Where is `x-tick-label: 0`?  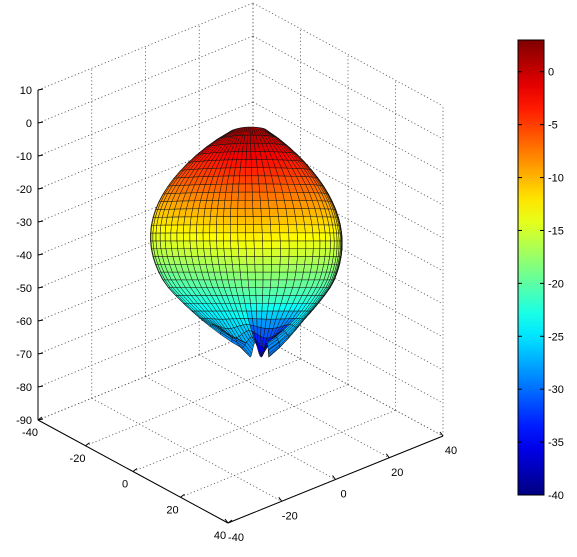
x-tick-label: 0 is located at coordinates (125, 485).